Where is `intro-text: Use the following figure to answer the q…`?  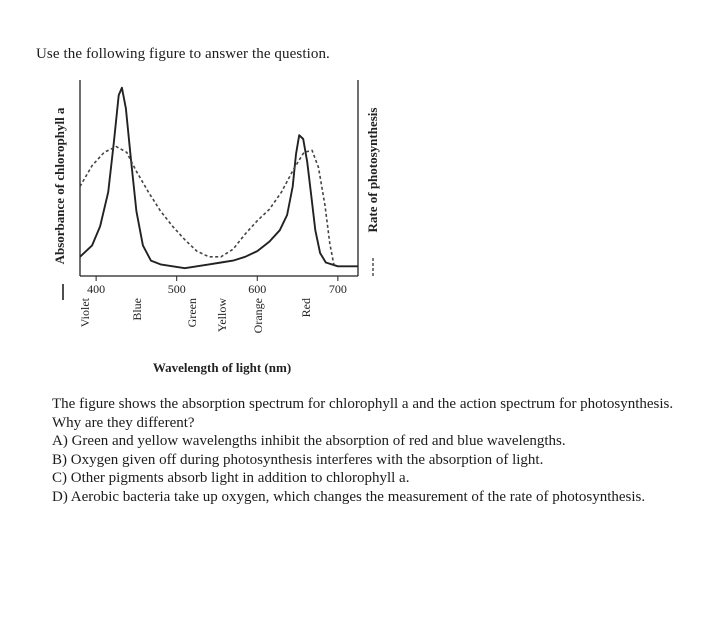 intro-text: Use the following figure to answer the q… is located at coordinates (183, 54).